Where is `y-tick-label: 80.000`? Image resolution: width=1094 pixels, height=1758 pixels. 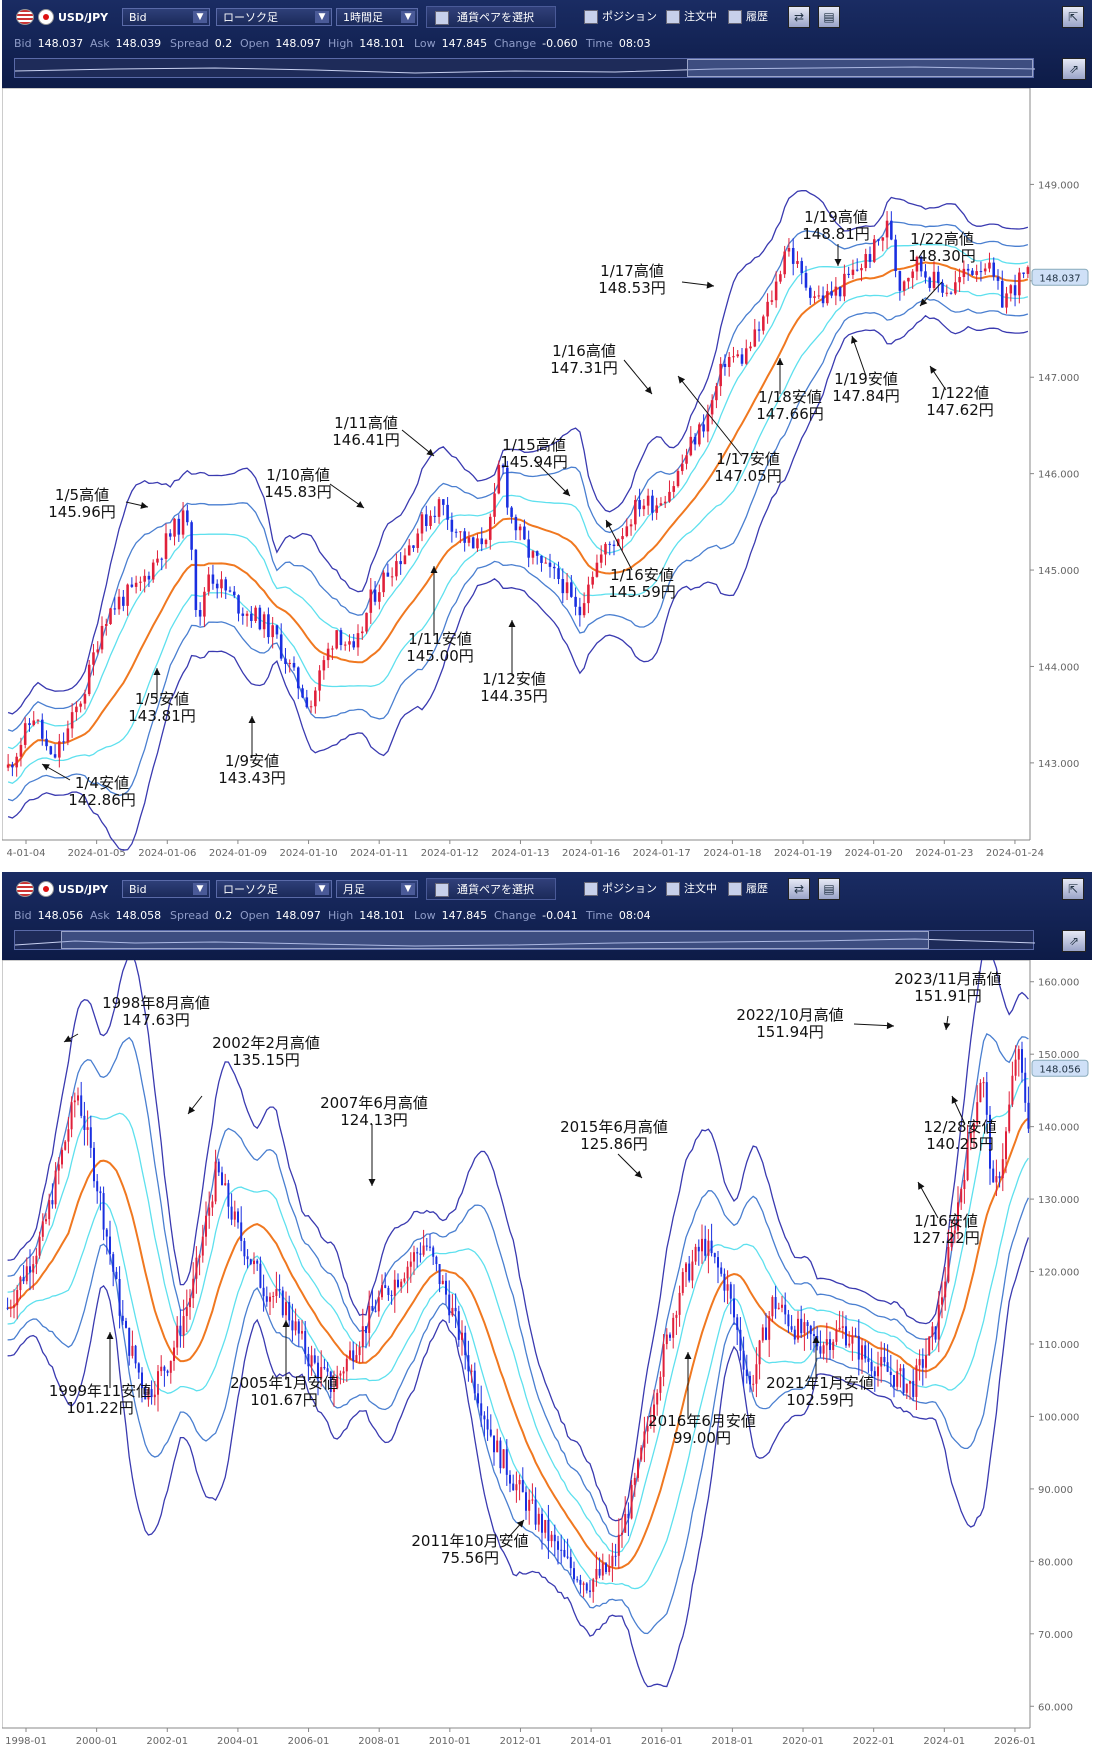 y-tick-label: 80.000 is located at coordinates (1055, 1562).